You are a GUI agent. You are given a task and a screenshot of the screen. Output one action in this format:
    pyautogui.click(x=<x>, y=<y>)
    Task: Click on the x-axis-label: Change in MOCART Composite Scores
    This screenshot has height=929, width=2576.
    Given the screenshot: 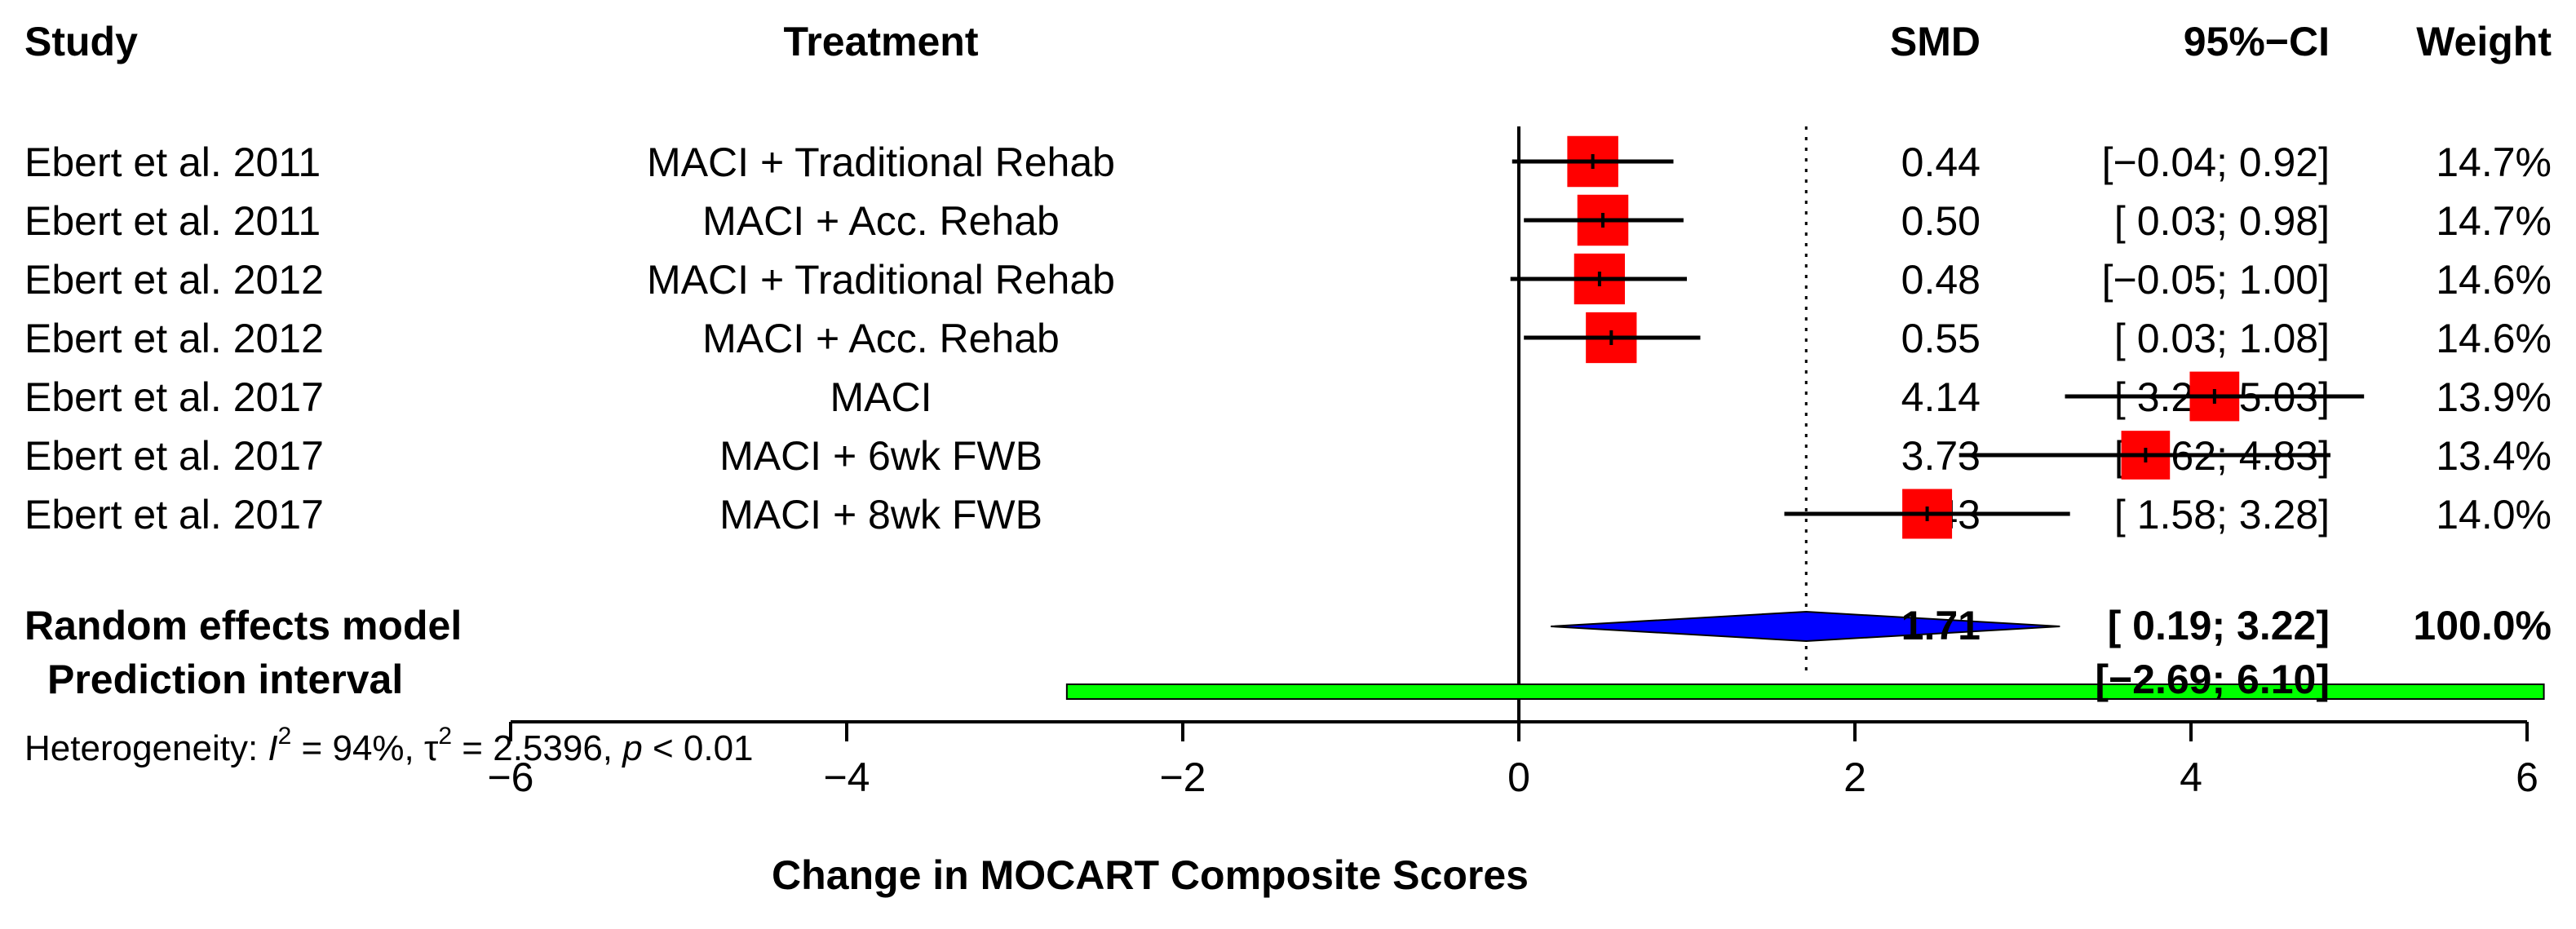 What is the action you would take?
    pyautogui.click(x=1150, y=875)
    